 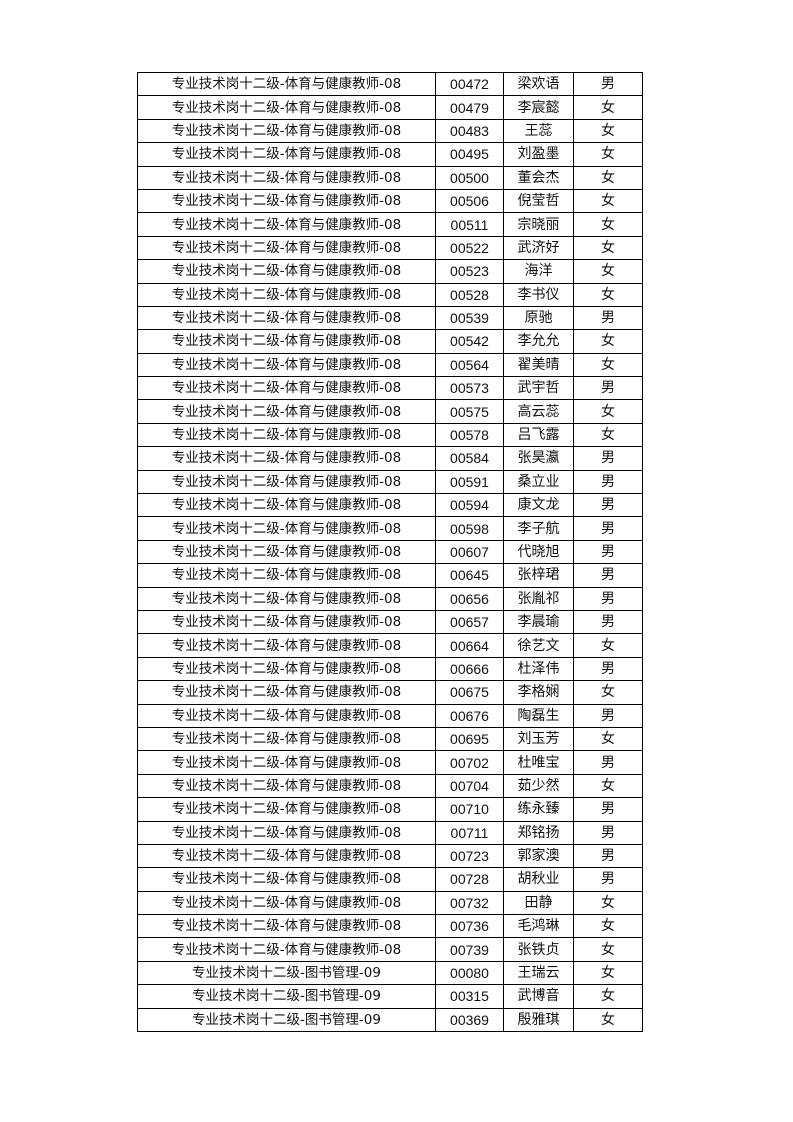 I want to click on name-cell: 李晨瑜, so click(x=538, y=622).